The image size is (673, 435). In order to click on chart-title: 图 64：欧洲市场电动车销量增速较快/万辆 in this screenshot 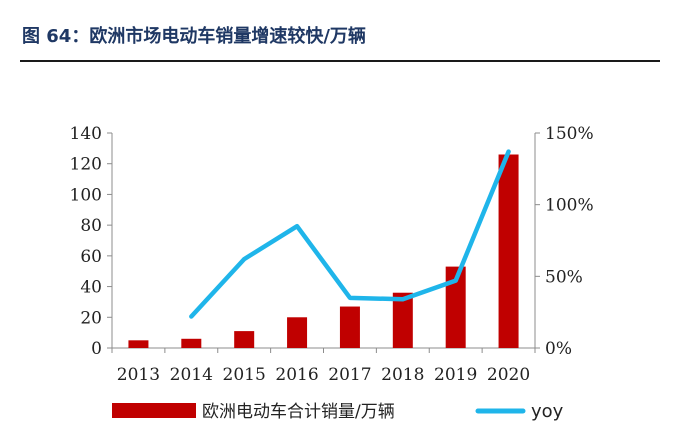, I will do `click(194, 36)`.